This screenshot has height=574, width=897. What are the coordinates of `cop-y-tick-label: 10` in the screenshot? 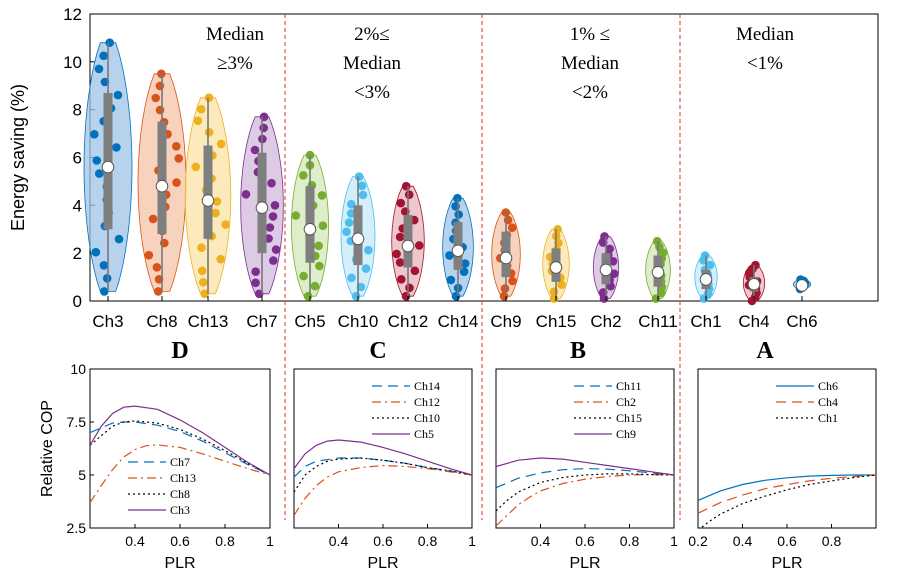 It's located at (78, 369).